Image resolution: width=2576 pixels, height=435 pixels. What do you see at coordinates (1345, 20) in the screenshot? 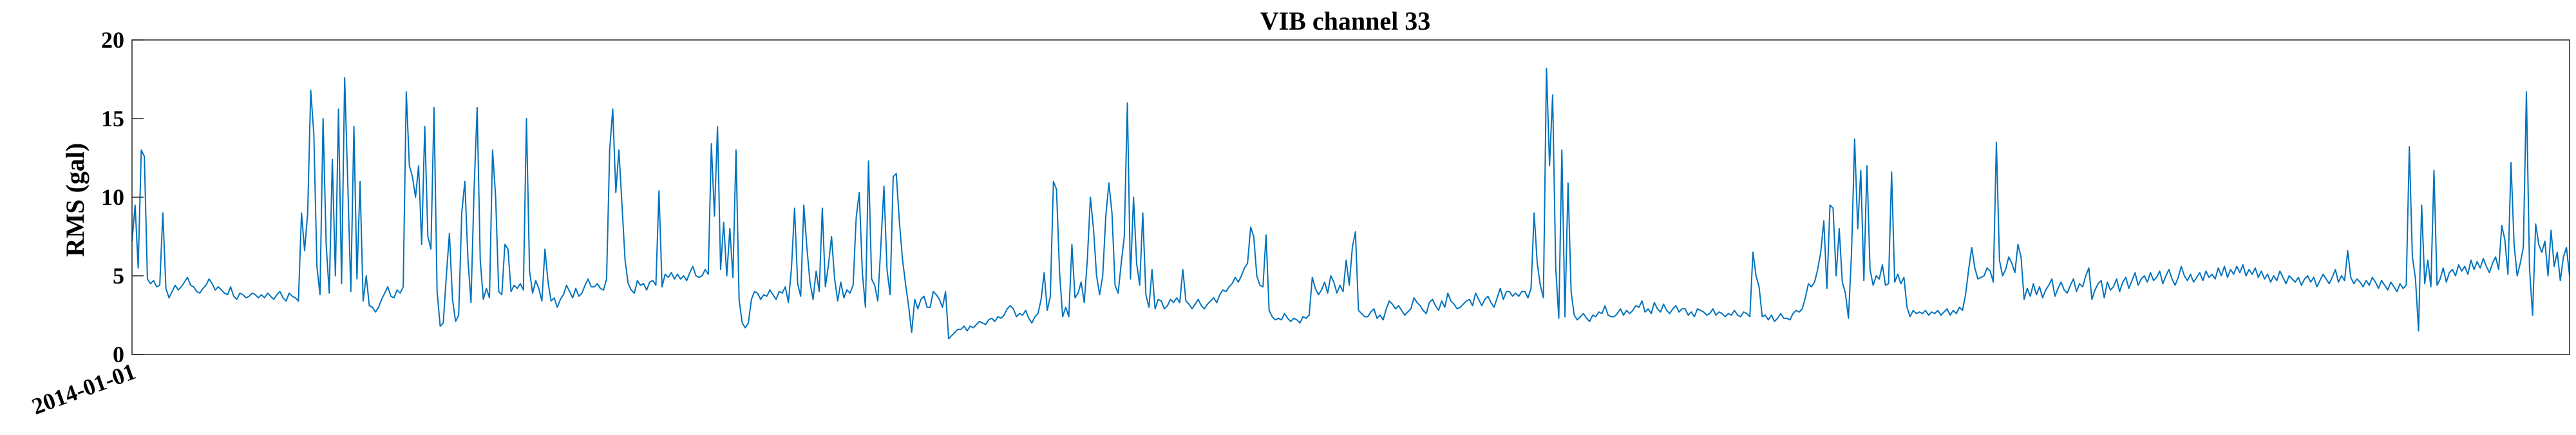
I see `chart-title: VIB channel 33` at bounding box center [1345, 20].